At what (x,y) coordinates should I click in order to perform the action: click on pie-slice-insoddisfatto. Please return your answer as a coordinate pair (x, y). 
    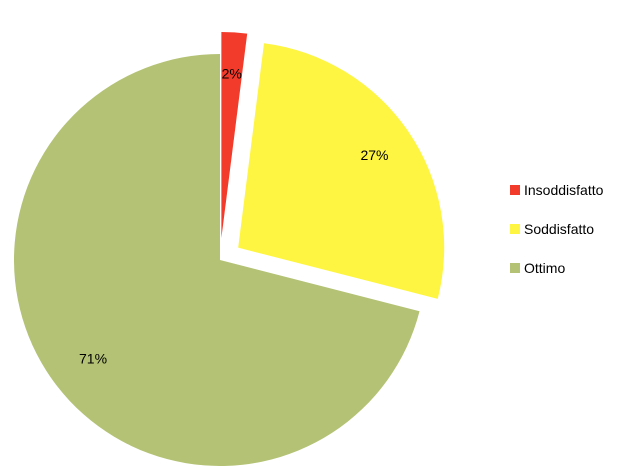
    Looking at the image, I should click on (234, 135).